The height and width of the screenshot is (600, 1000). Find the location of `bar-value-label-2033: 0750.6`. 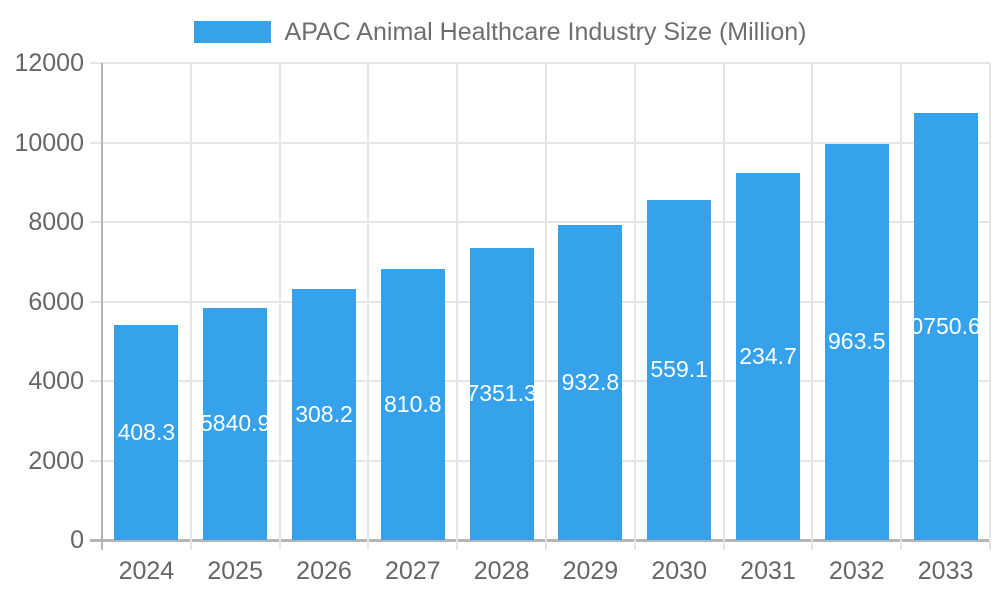

bar-value-label-2033: 0750.6 is located at coordinates (945, 325).